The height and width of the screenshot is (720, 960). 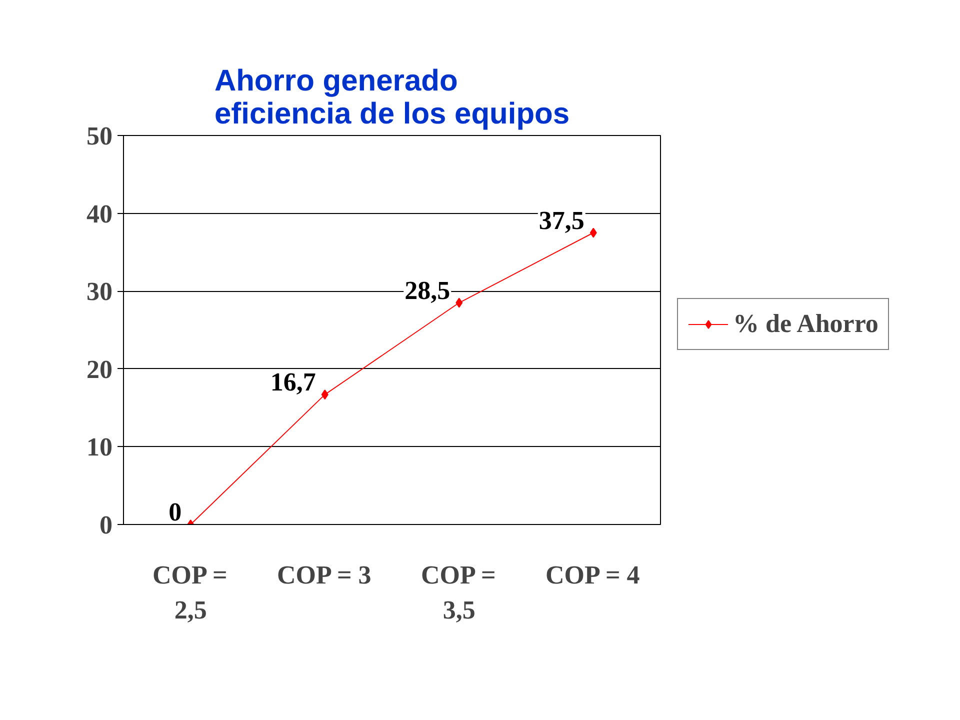 I want to click on data-label: 16,7, so click(x=293, y=382).